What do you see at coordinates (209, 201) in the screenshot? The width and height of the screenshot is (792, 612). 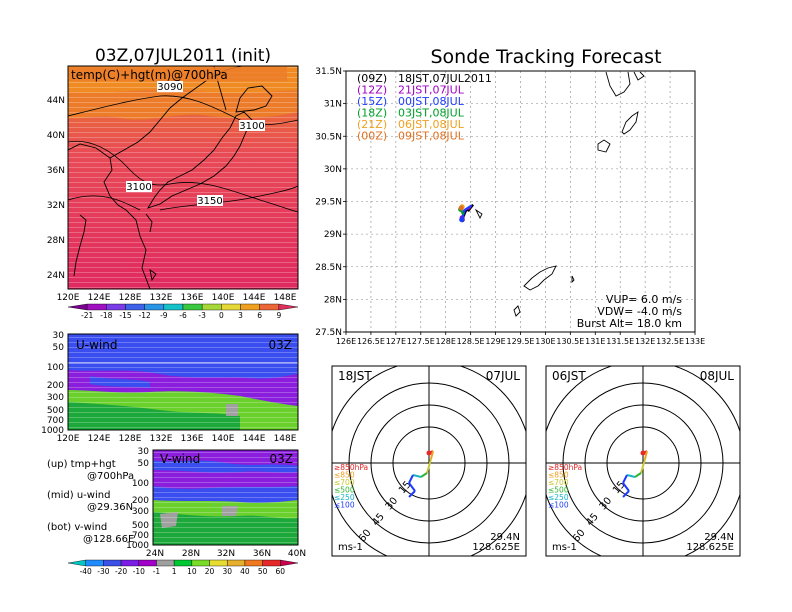 I see `contour-label-4: 3150` at bounding box center [209, 201].